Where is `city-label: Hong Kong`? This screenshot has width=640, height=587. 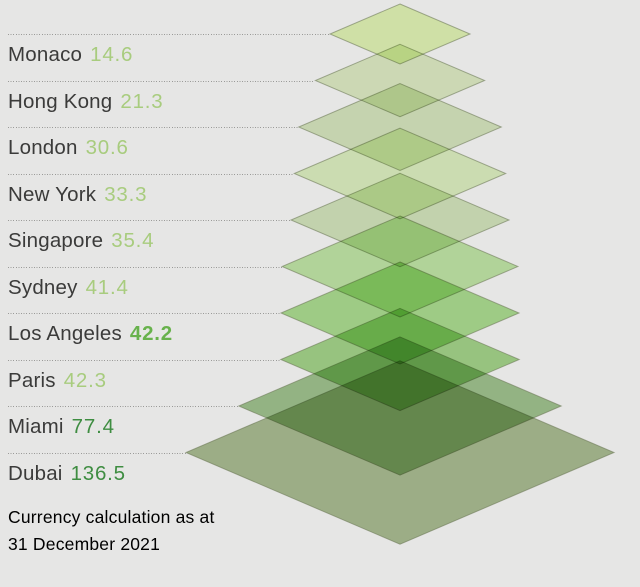
city-label: Hong Kong is located at coordinates (60, 101).